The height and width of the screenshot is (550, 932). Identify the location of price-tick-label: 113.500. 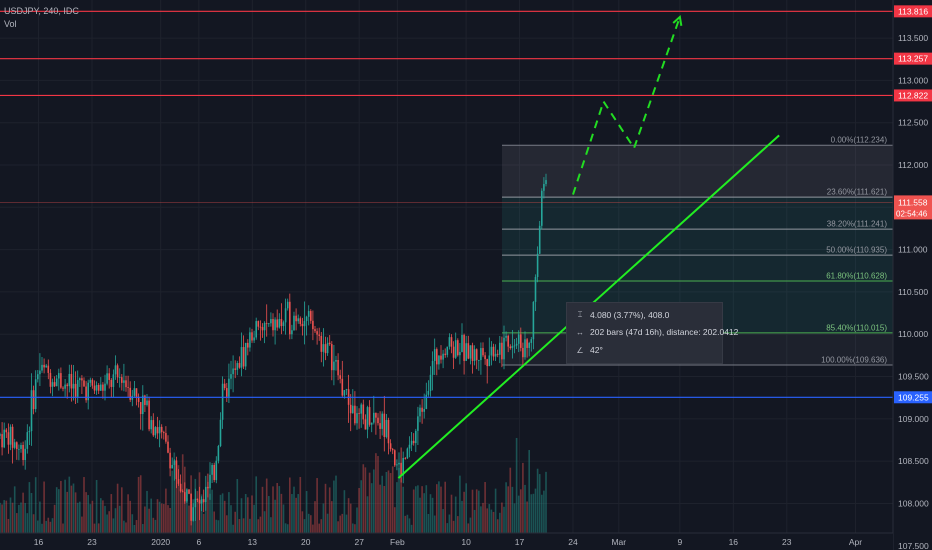
(913, 38).